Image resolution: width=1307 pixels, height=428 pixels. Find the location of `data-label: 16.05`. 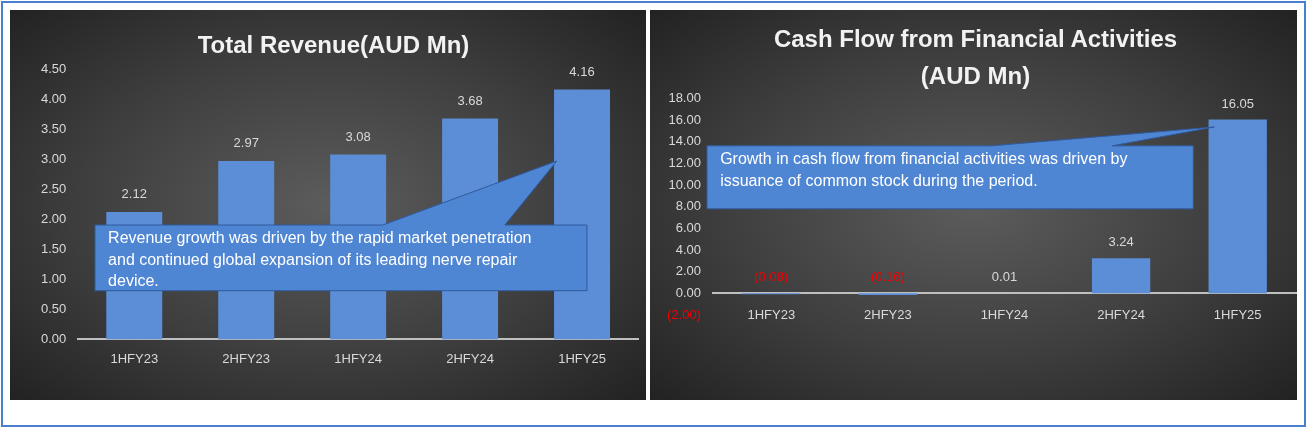

data-label: 16.05 is located at coordinates (1237, 103).